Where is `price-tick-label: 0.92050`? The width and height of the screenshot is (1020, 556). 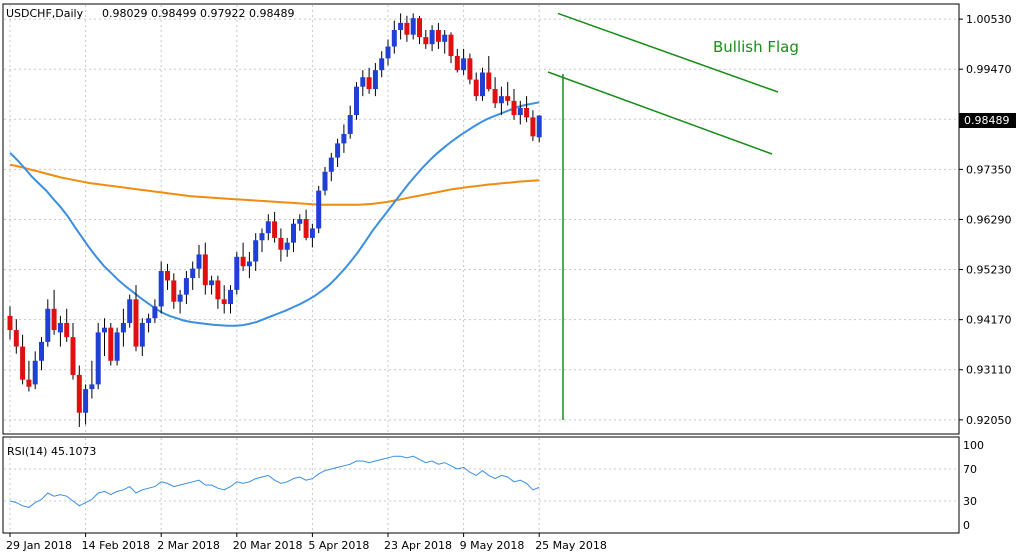
price-tick-label: 0.92050 is located at coordinates (989, 420).